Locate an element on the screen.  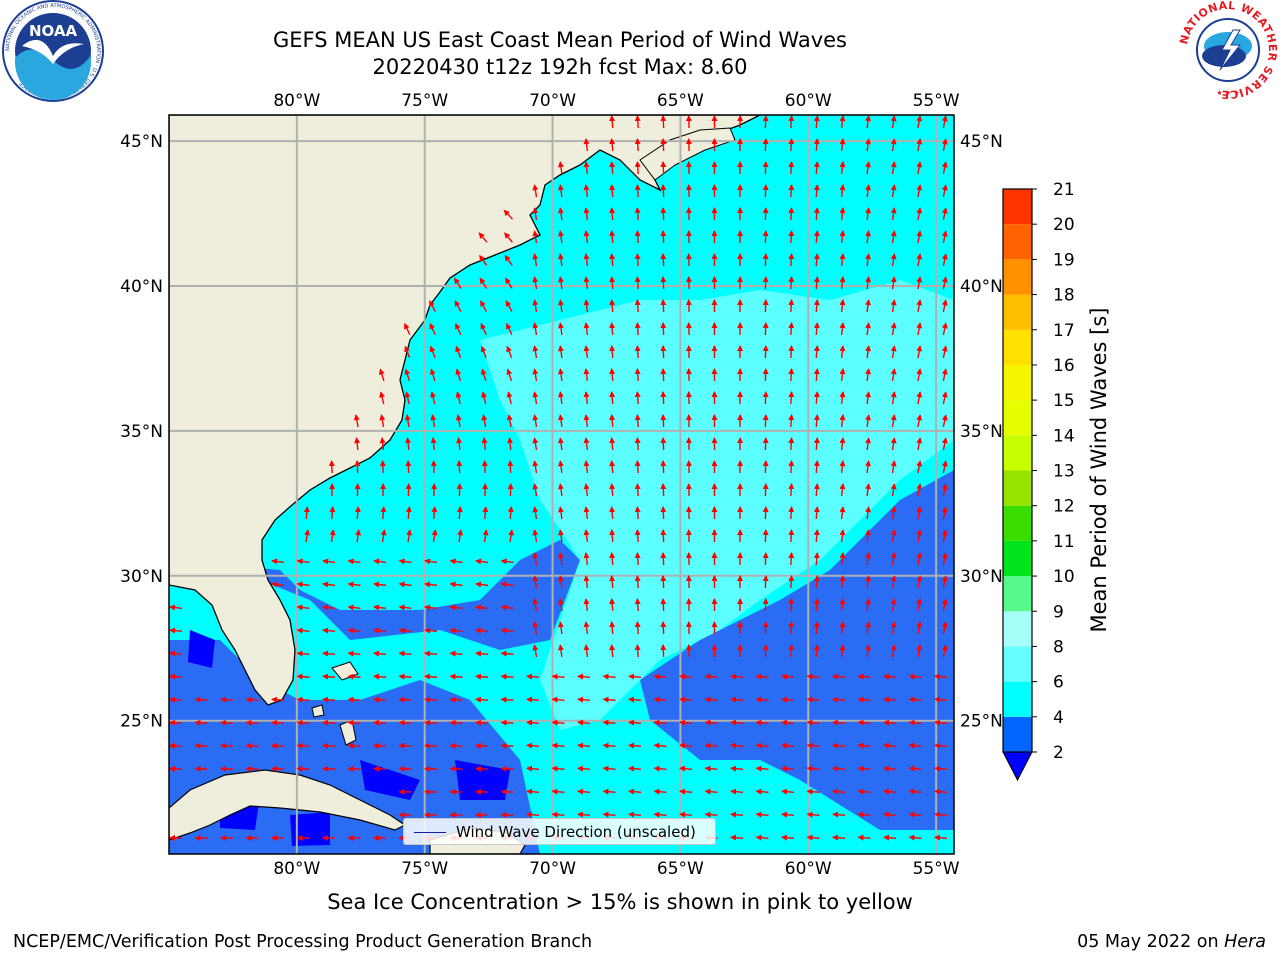
legend-line-sample is located at coordinates (430, 832).